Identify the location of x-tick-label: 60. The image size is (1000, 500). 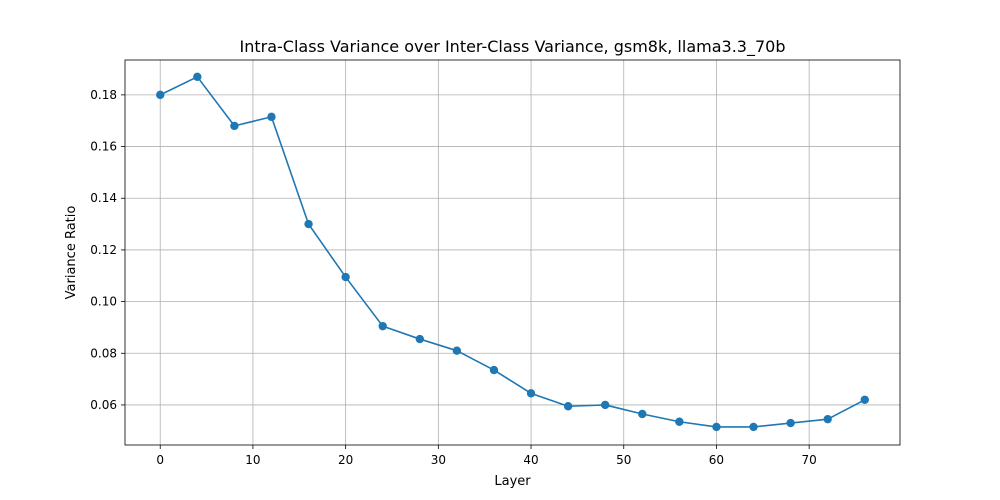
(716, 460).